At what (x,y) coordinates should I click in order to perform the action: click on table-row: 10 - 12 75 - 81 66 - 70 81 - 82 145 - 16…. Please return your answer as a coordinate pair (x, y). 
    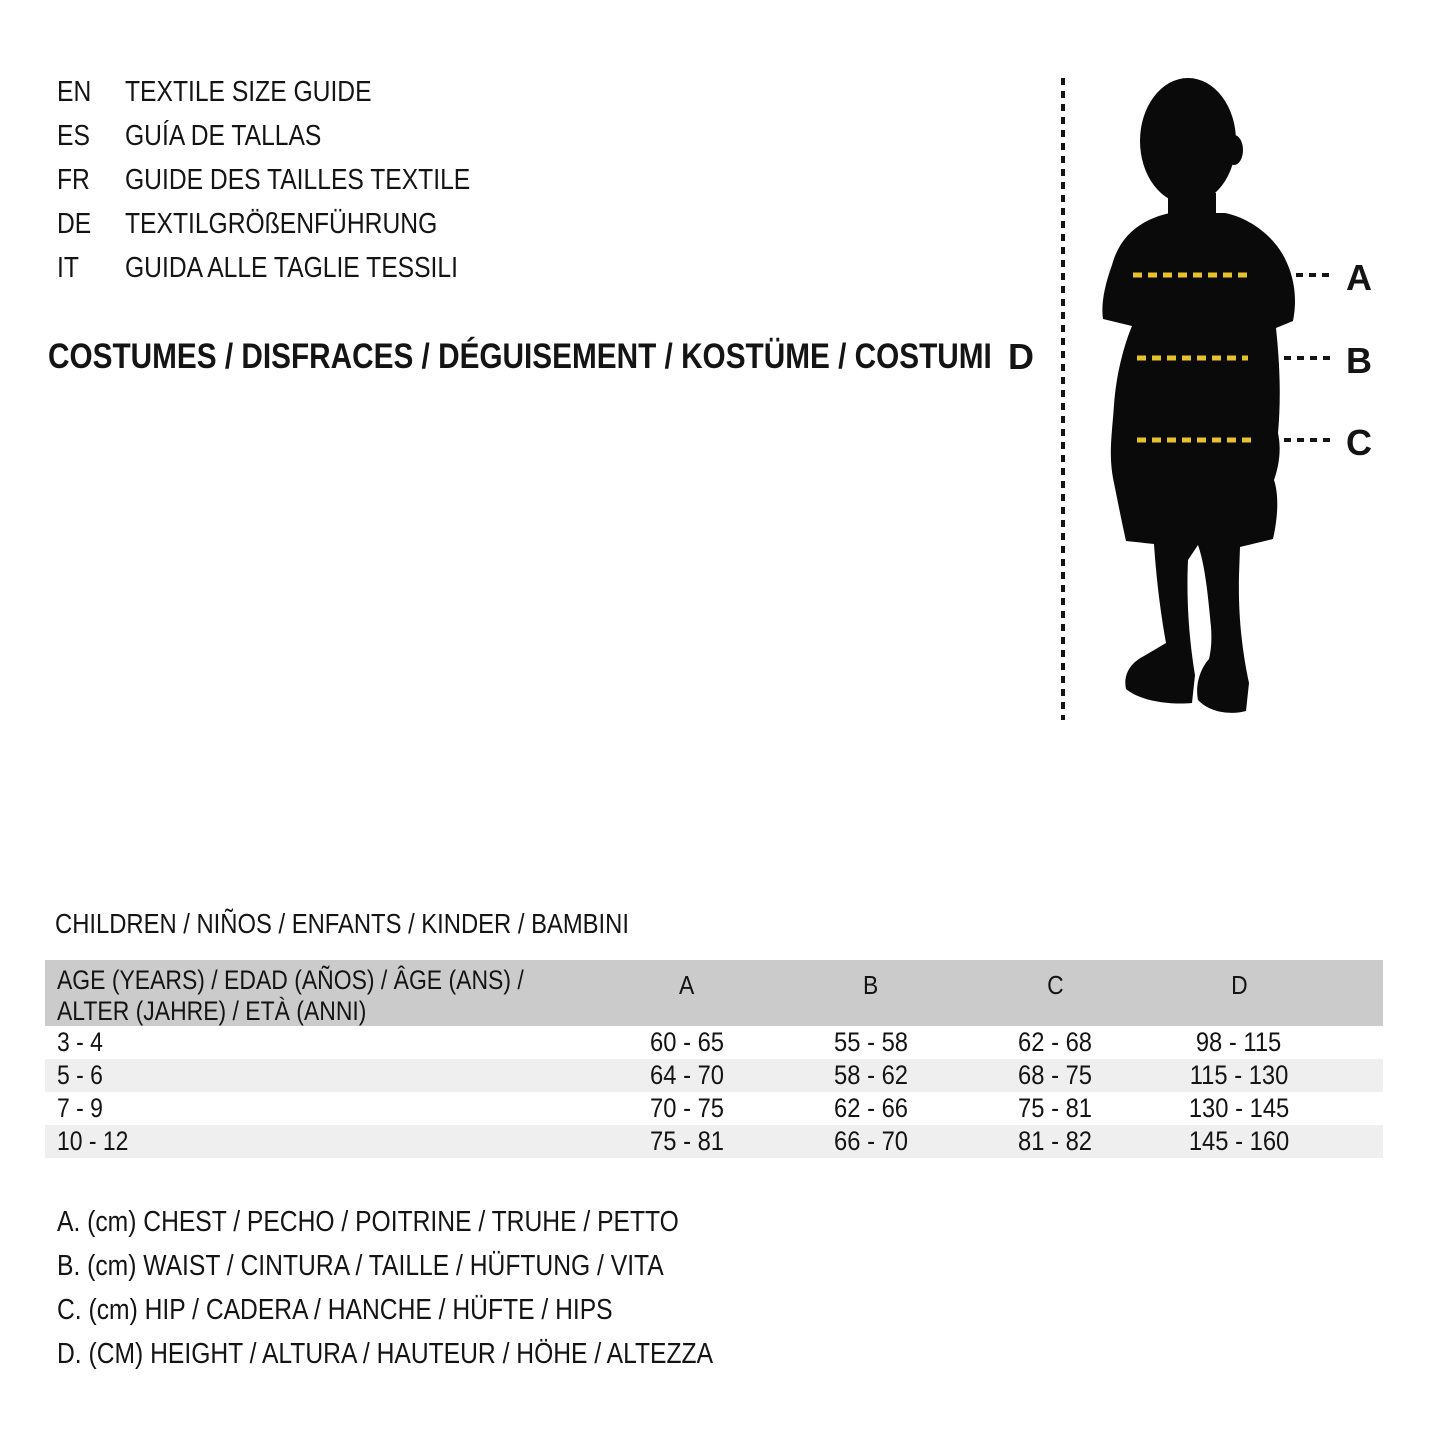
    Looking at the image, I should click on (714, 1141).